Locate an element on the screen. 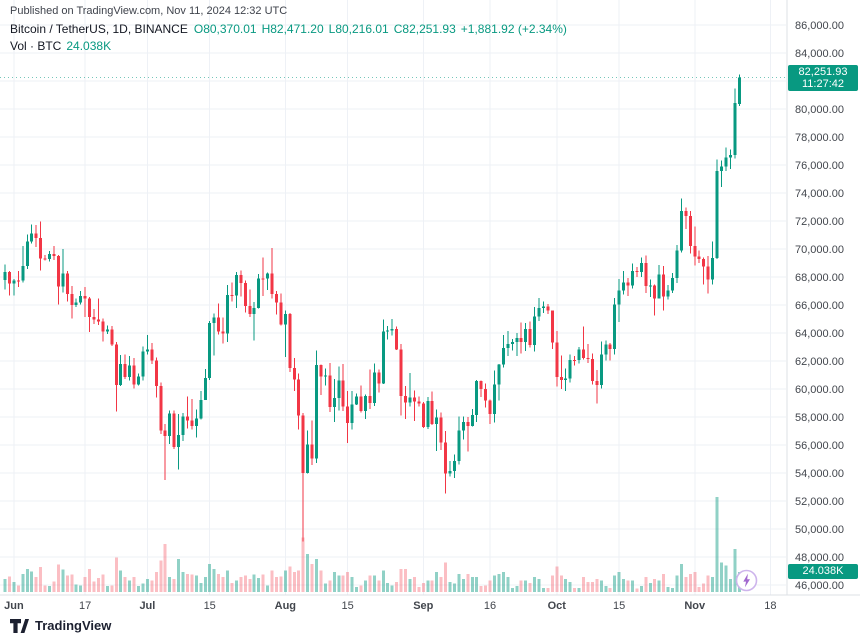 The image size is (860, 639). ohlc-open: O80,370.01 is located at coordinates (225, 29).